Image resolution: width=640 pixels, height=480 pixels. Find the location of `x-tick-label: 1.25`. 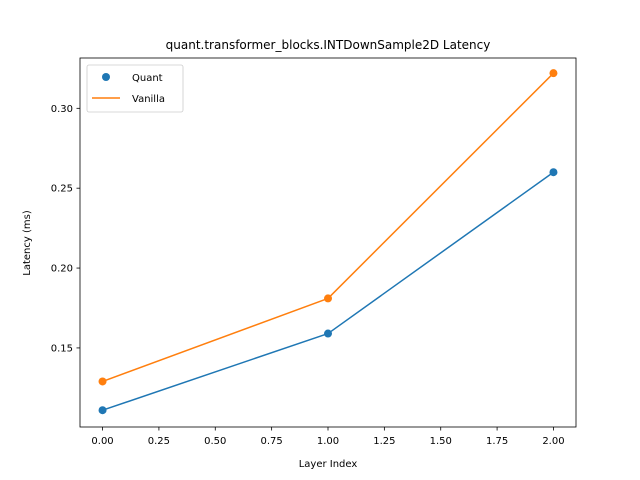

x-tick-label: 1.25 is located at coordinates (384, 441).